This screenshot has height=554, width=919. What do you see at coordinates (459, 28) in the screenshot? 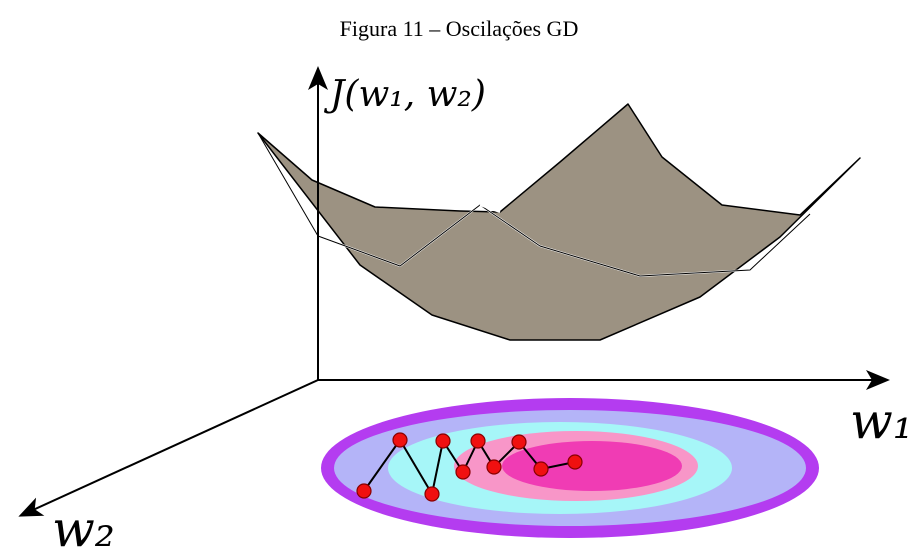
I see `caption: Figura 11 – Oscilações GD` at bounding box center [459, 28].